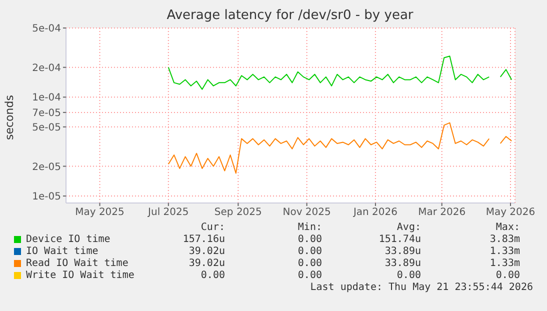  What do you see at coordinates (306, 212) in the screenshot?
I see `x-tick-label: Nov 2025` at bounding box center [306, 212].